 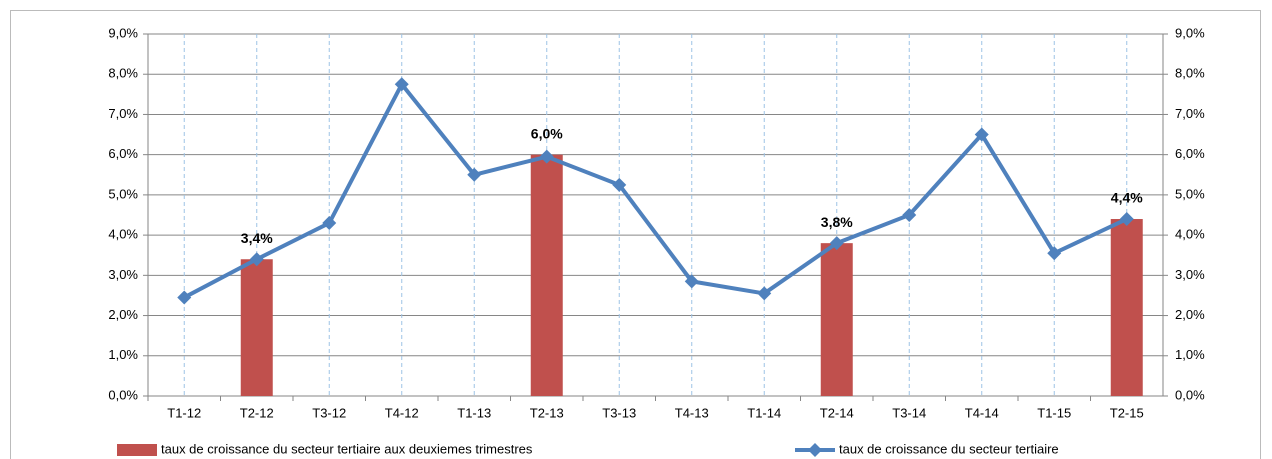 I want to click on value-label: 6,0%, so click(x=547, y=133).